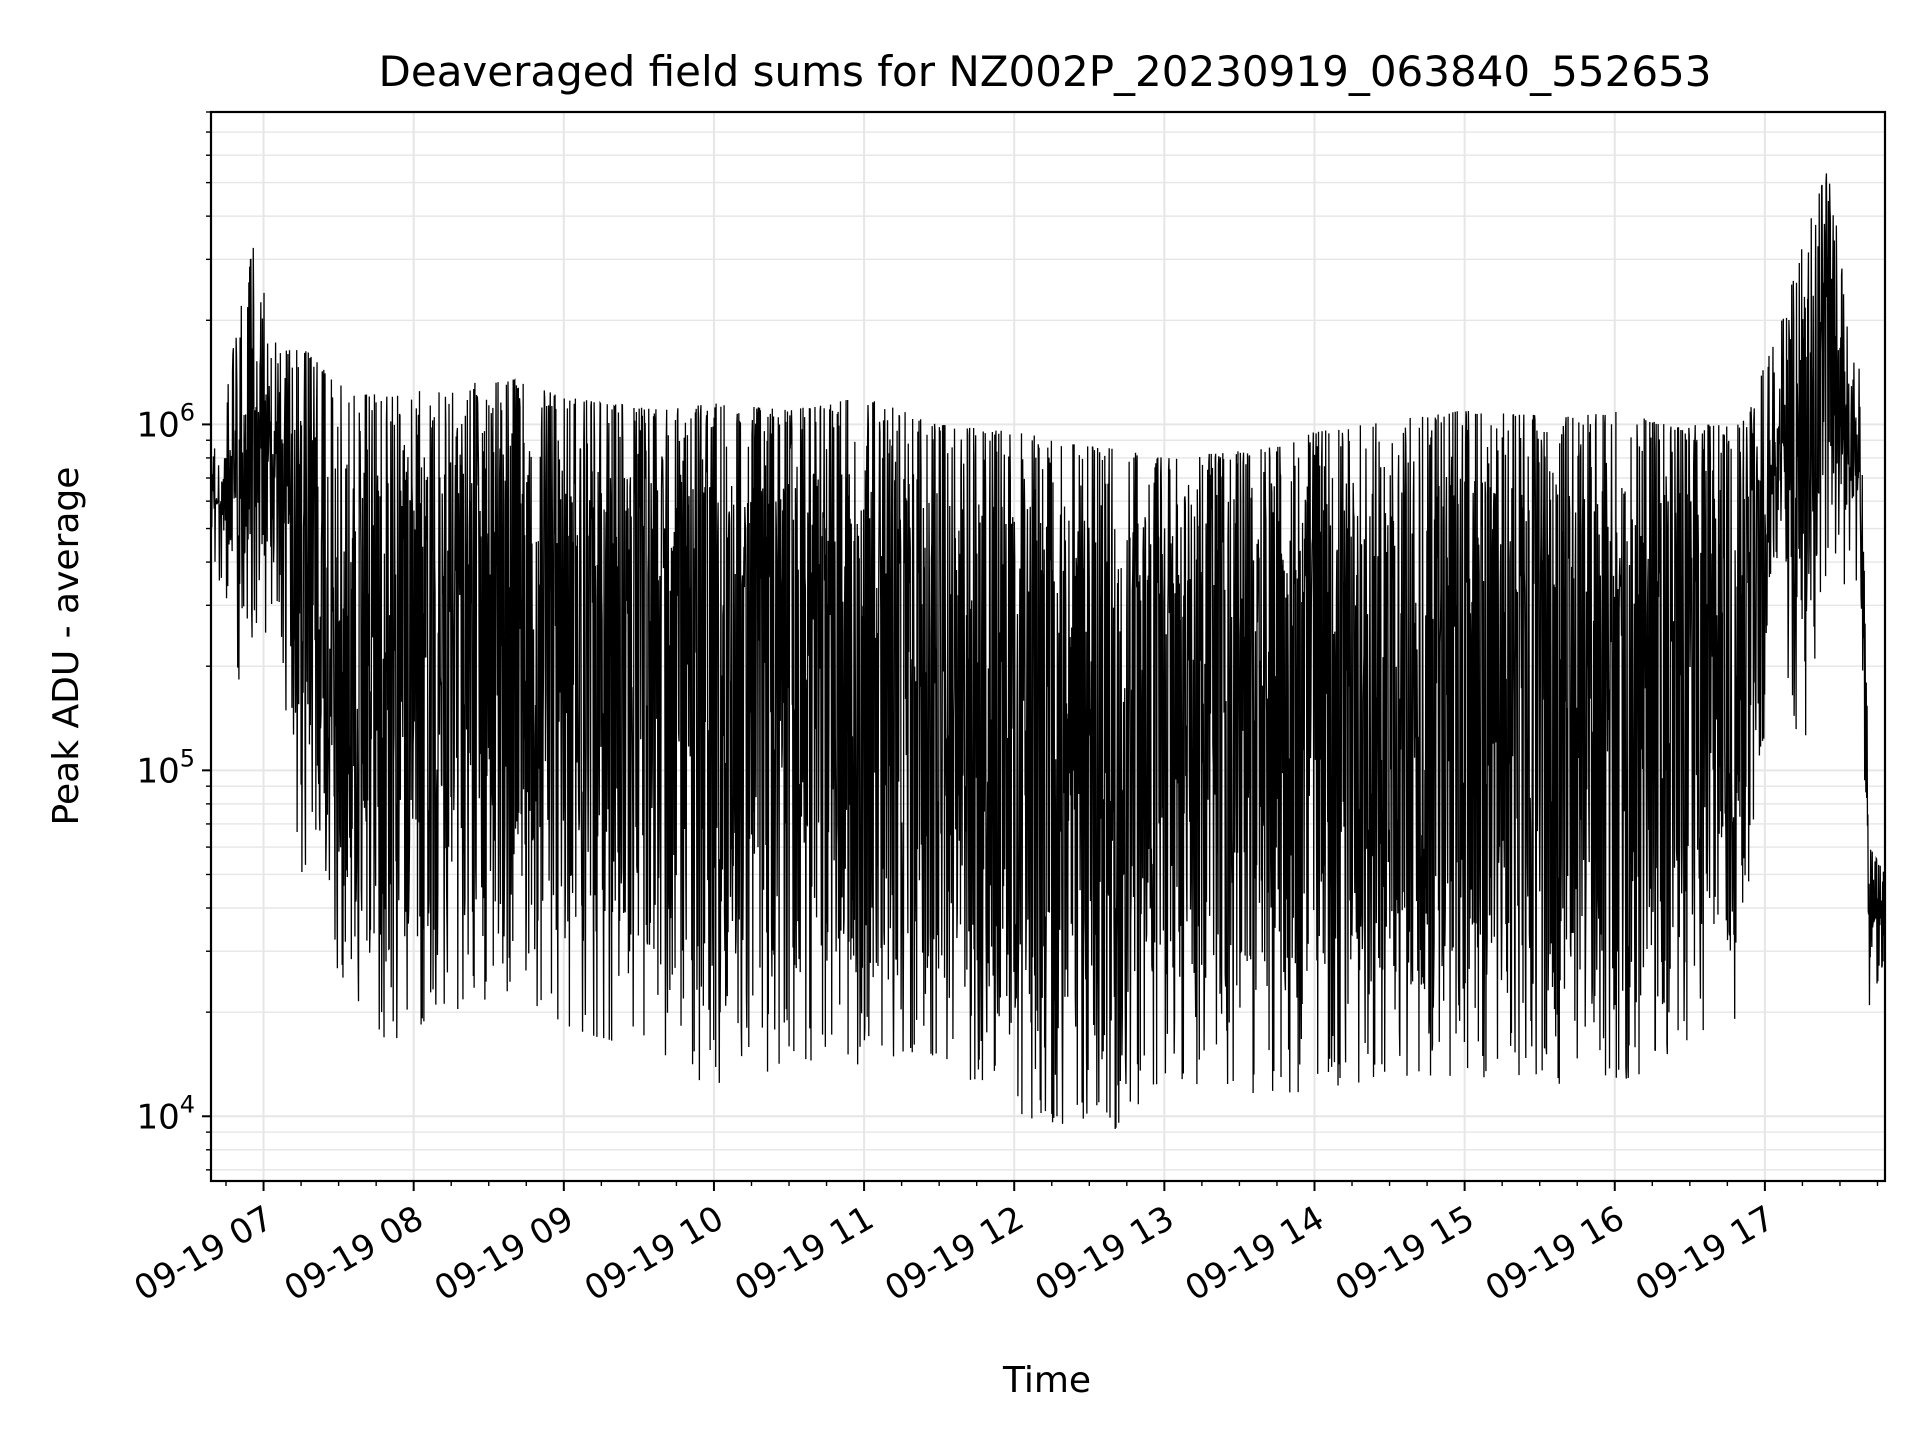 The width and height of the screenshot is (1920, 1440). I want to click on y-axis: 10⁴ 10⁵ 10⁶, so click(173, 641).